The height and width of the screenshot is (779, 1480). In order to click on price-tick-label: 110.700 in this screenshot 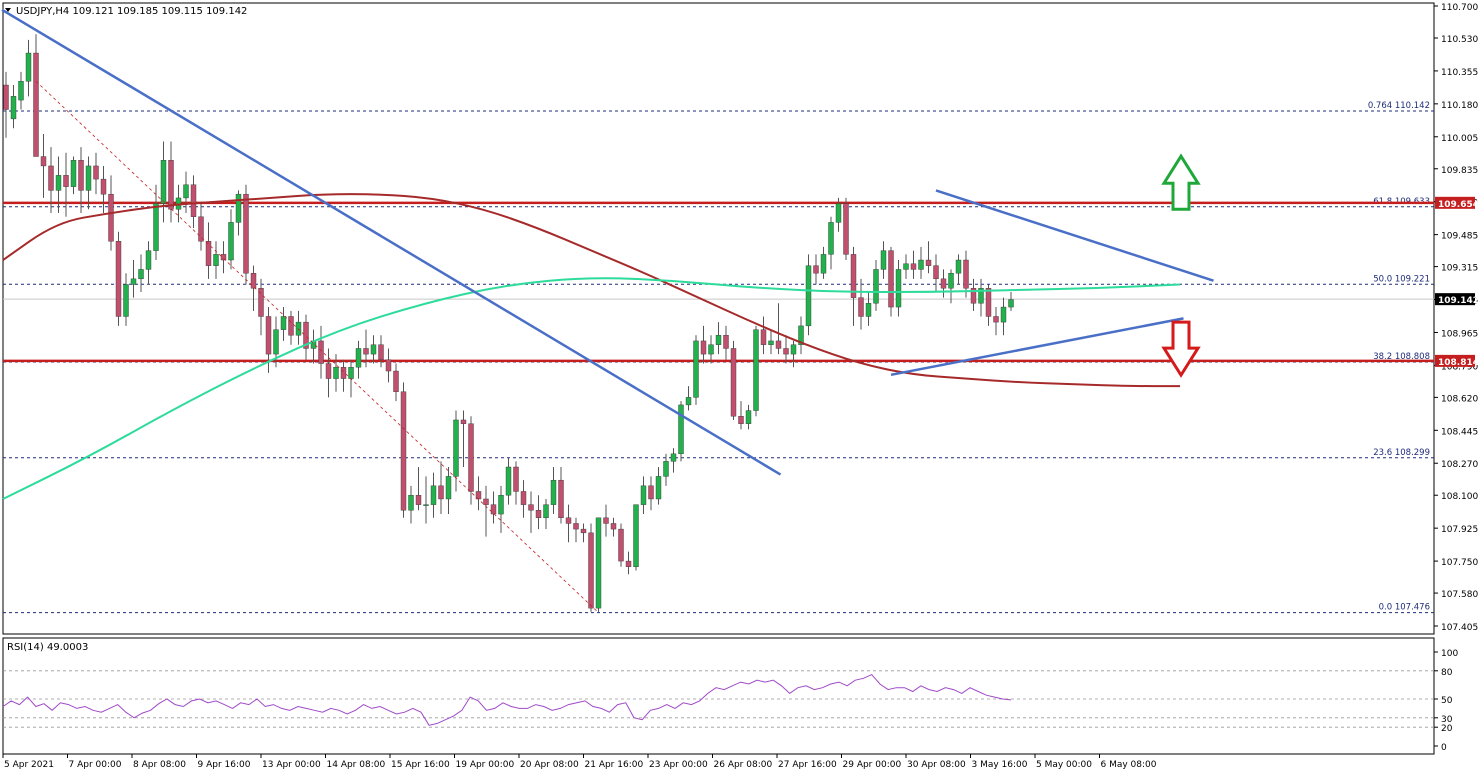, I will do `click(1459, 8)`.